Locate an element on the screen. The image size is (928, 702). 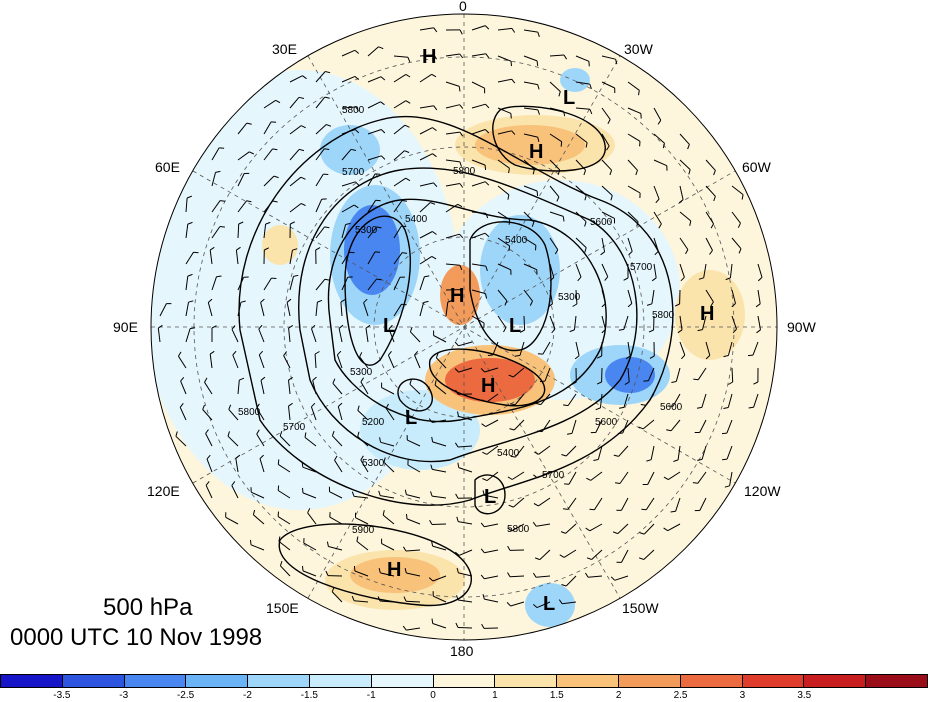
contour-label: 5800 is located at coordinates (518, 529).